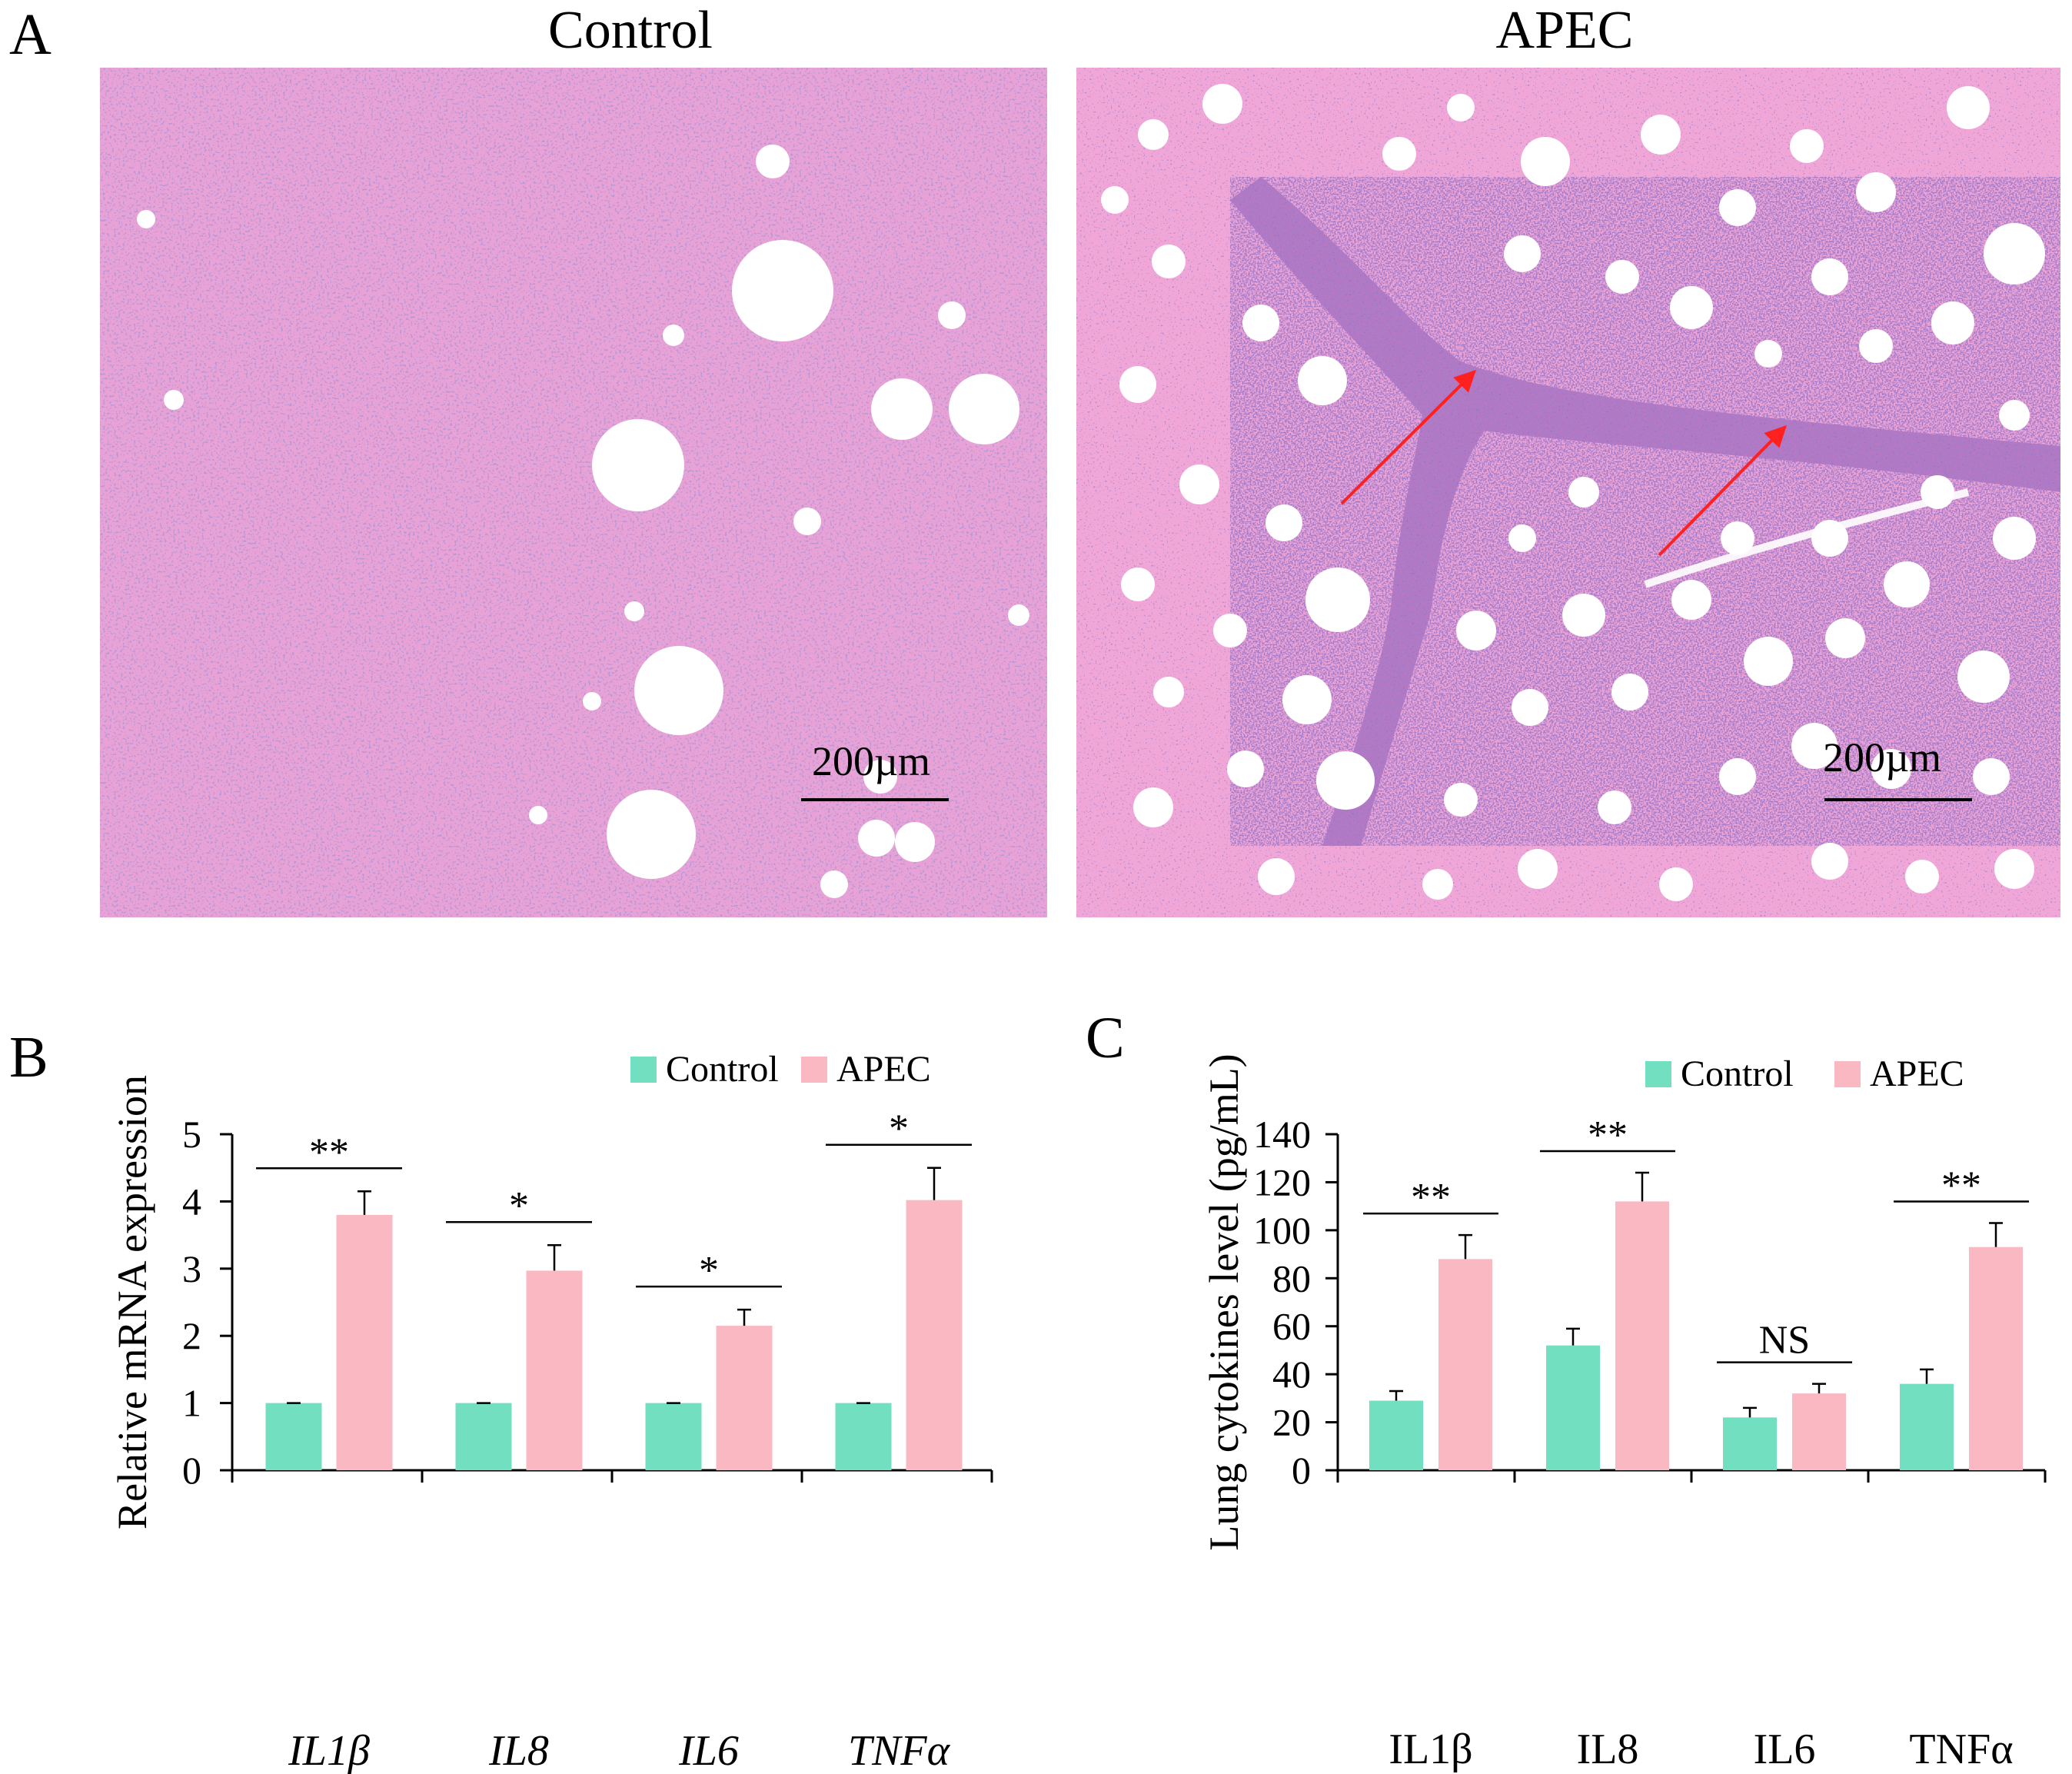 The image size is (2072, 1774). Describe the element at coordinates (1292, 1278) in the screenshot. I see `y-tick-label: 80` at that location.